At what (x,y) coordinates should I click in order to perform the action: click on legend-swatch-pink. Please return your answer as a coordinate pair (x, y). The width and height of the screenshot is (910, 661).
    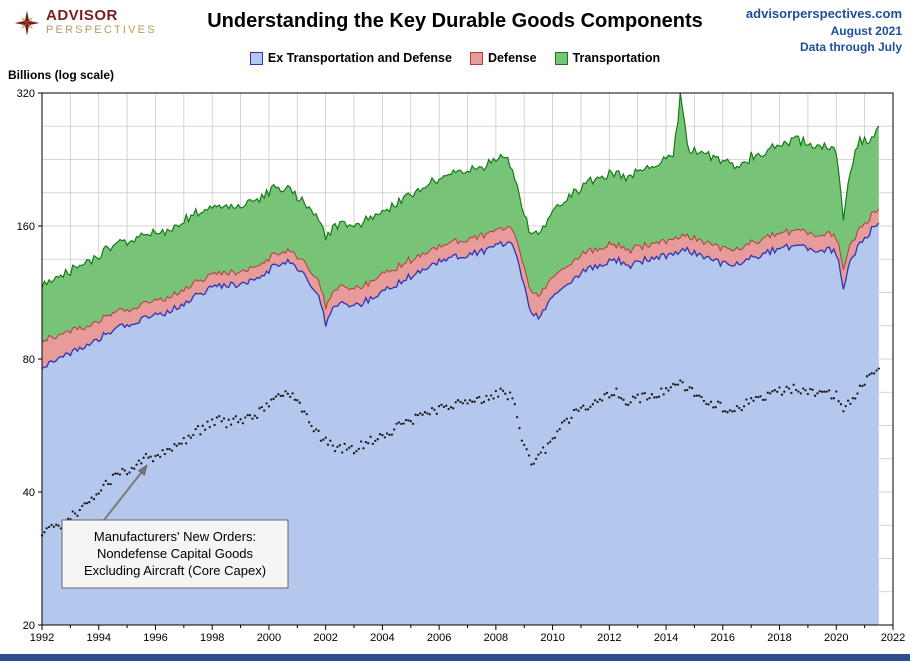
    Looking at the image, I should click on (476, 58).